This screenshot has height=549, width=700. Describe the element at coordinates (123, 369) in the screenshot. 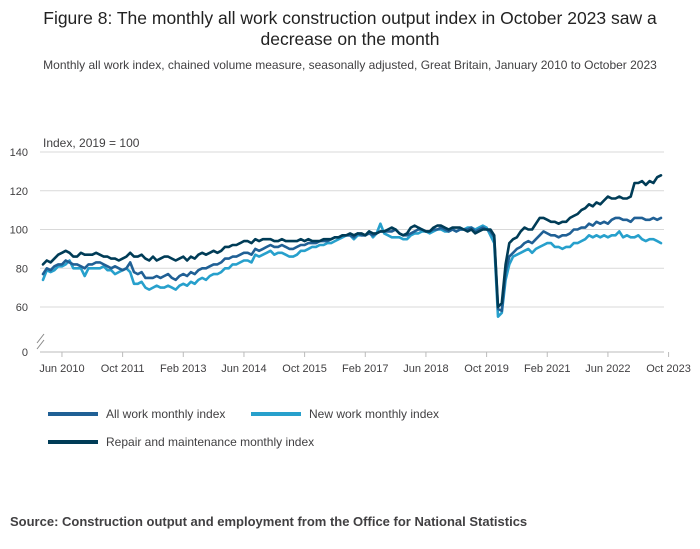

I see `x-tick-label: Oct 2011` at that location.